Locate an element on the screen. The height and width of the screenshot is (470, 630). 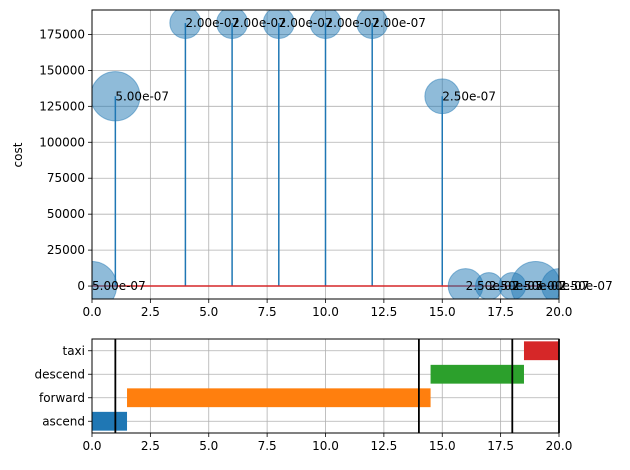
cost-chart-y-tick-label: 50000 is located at coordinates (66, 214).